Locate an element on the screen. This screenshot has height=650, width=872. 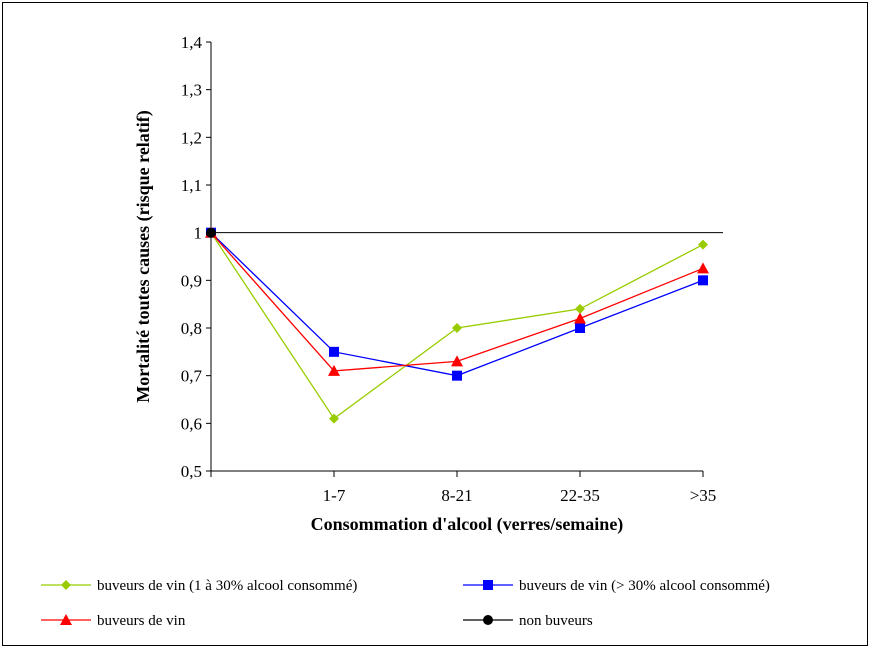
legend-label: buveurs de vin (> 30% alcool consommé) is located at coordinates (644, 586).